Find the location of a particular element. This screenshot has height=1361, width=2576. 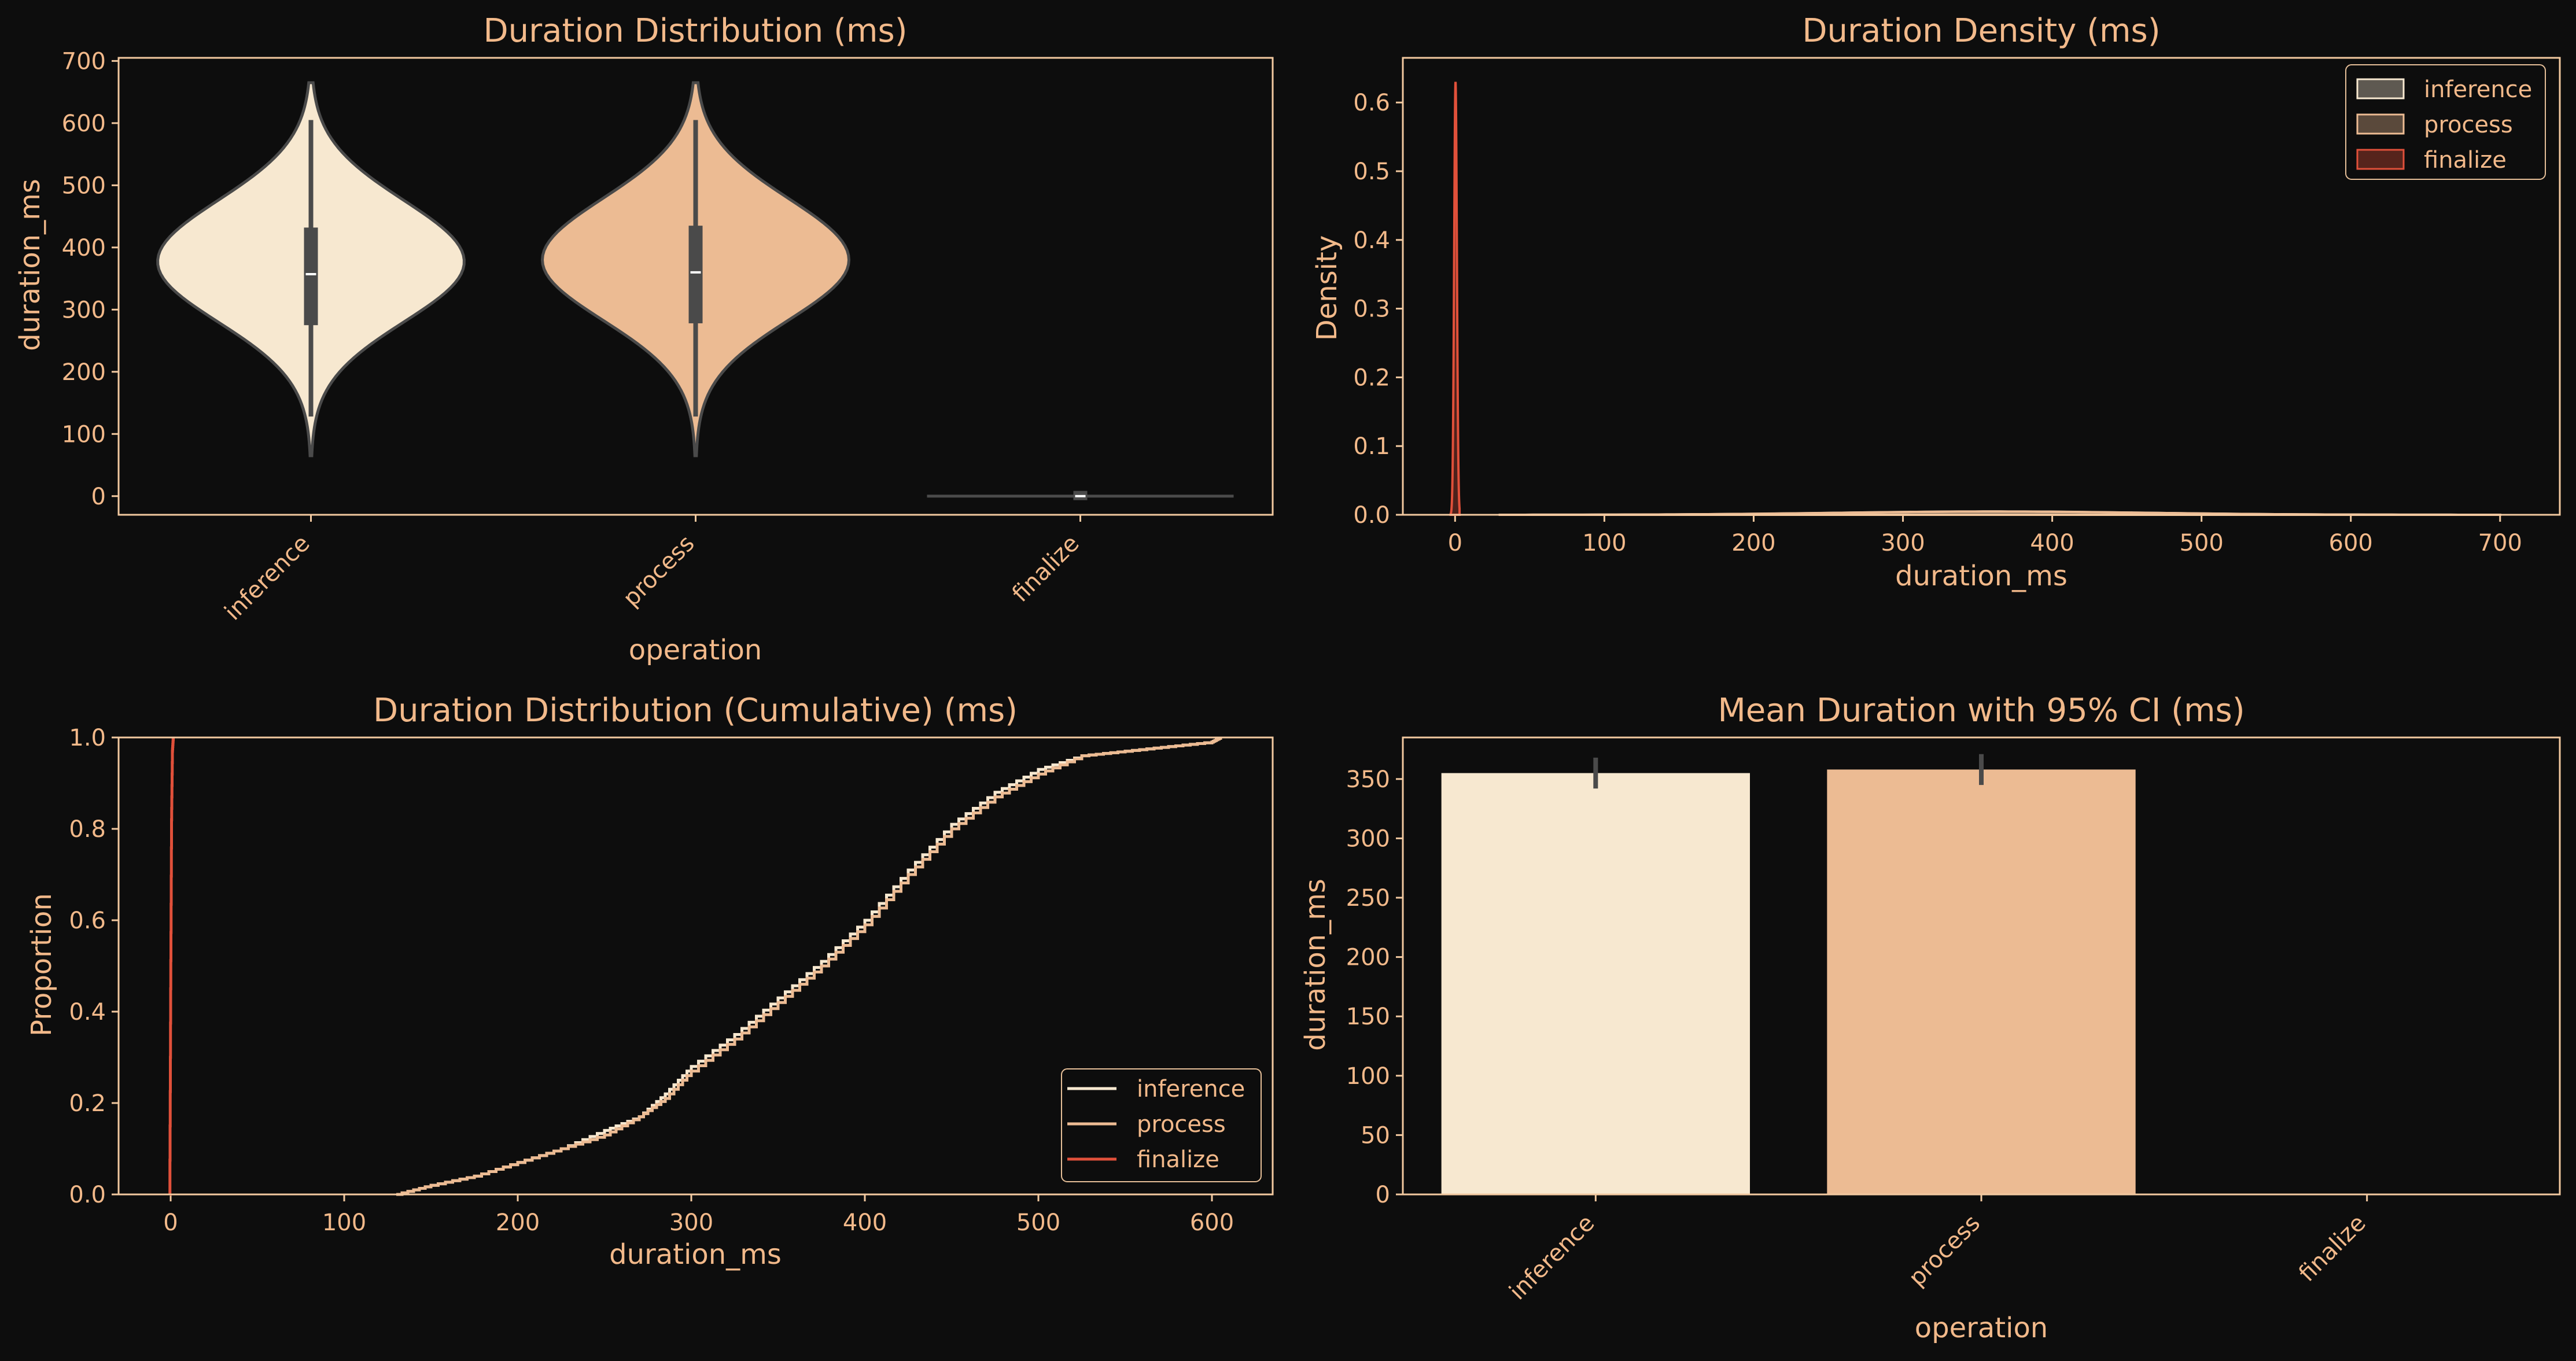

panel-title: Duration Density (ms) is located at coordinates (1981, 31).